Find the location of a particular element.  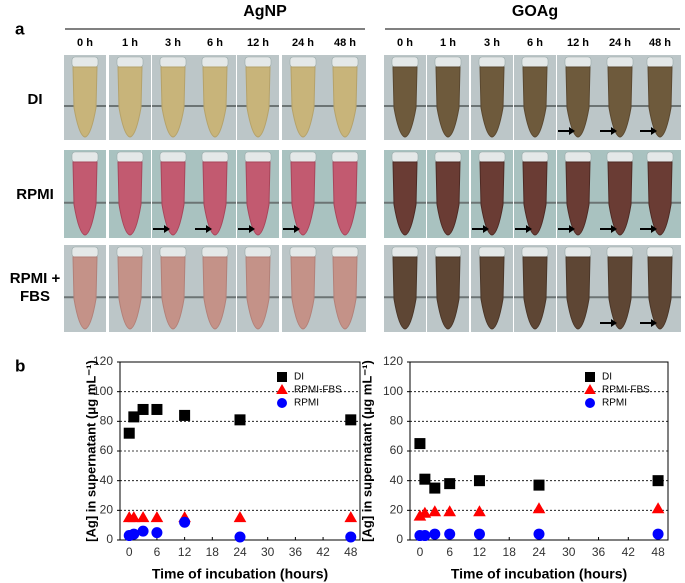

time-label: 12 h is located at coordinates (578, 43).